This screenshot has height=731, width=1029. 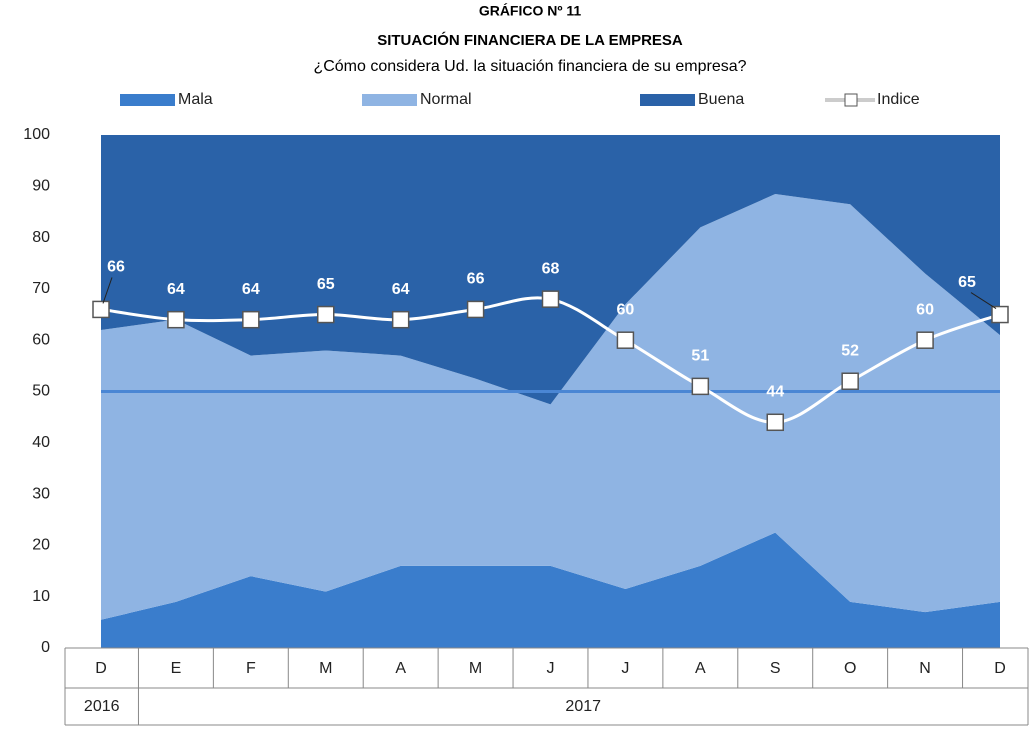 I want to click on index-label: 51, so click(x=700, y=356).